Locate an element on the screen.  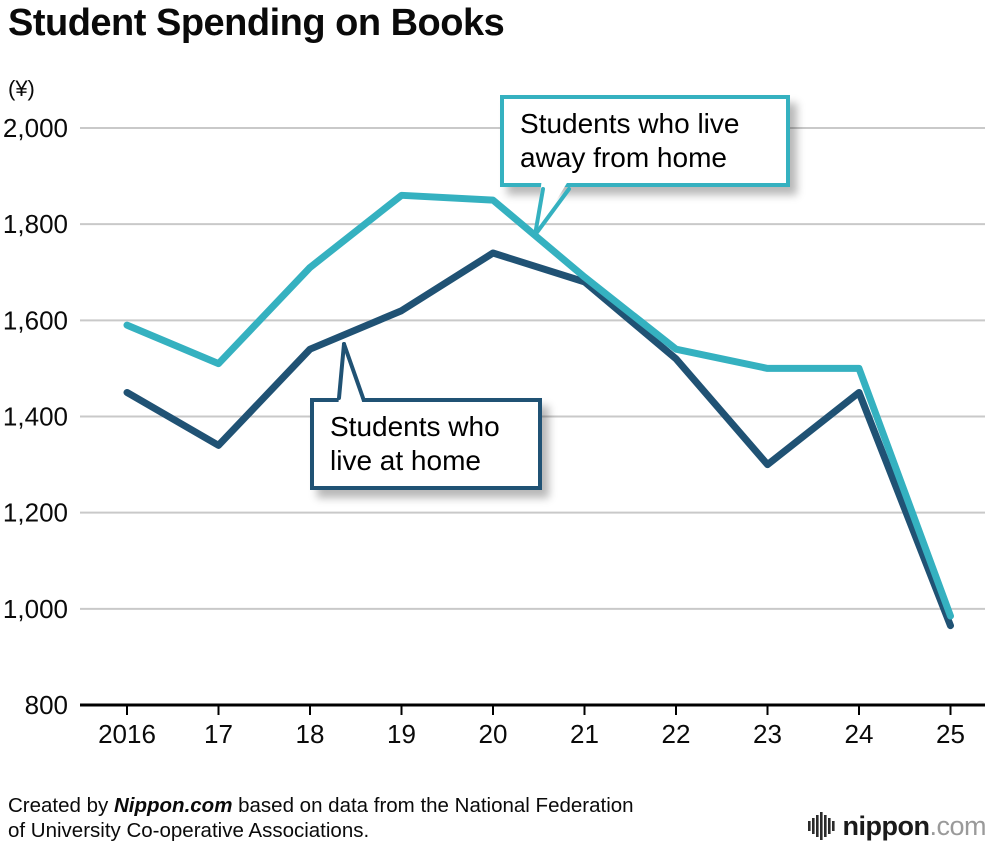
chart-title: Student Spending on Books is located at coordinates (256, 23).